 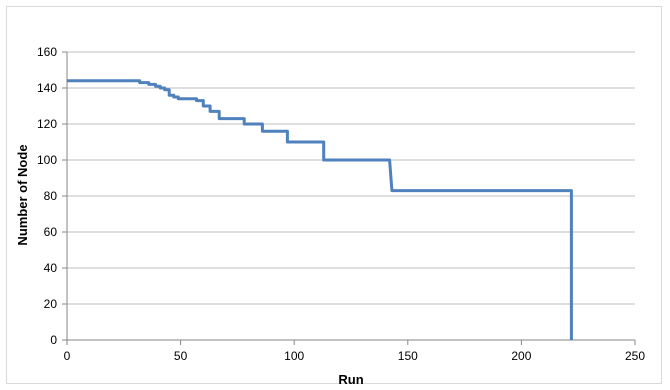 What do you see at coordinates (47, 88) in the screenshot?
I see `y-tick-label: 140` at bounding box center [47, 88].